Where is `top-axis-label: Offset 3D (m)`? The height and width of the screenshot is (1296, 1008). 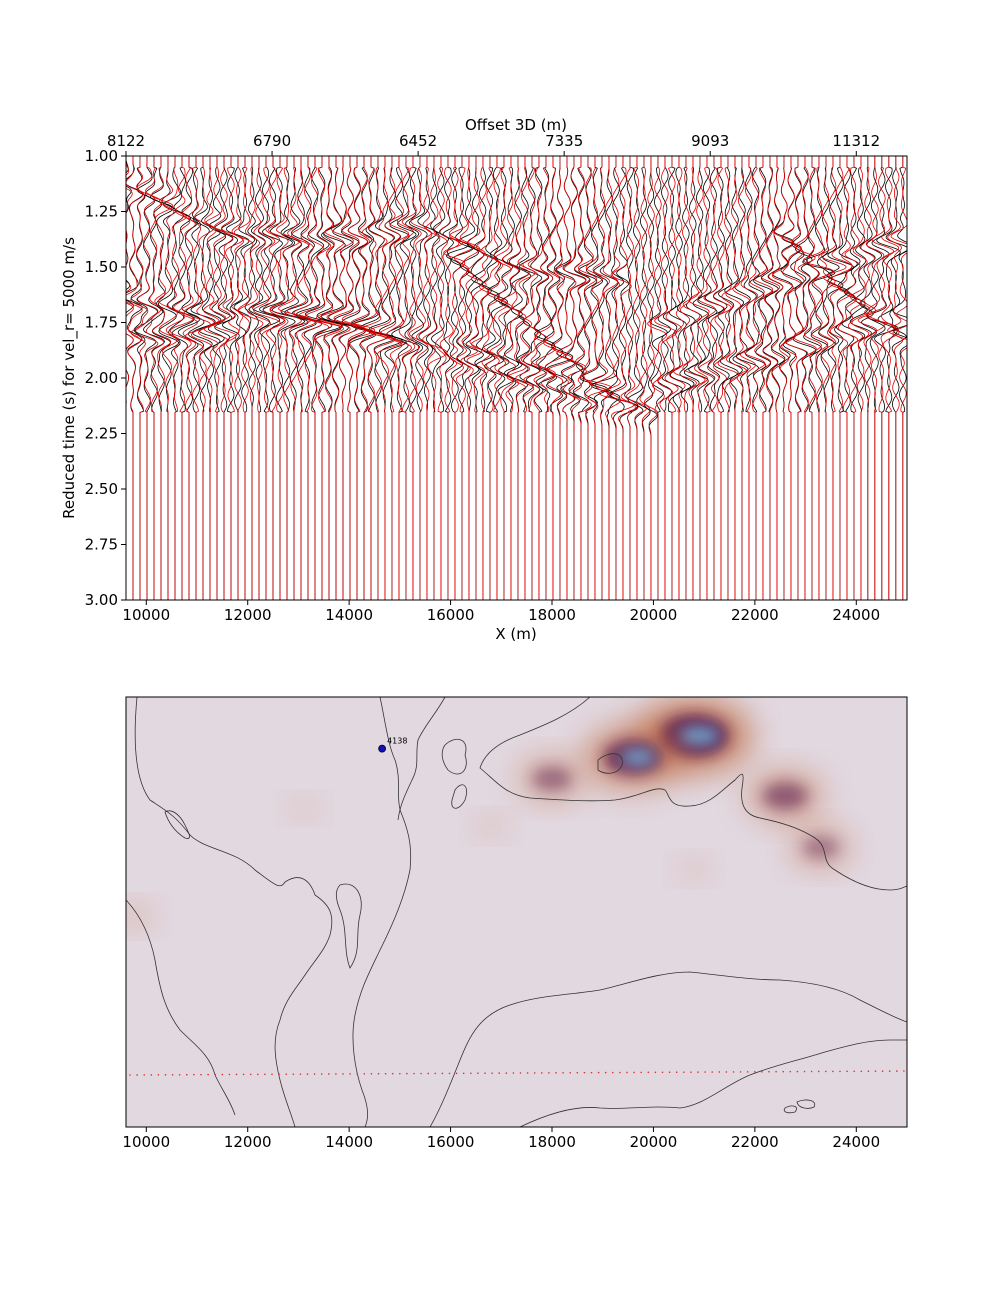 top-axis-label: Offset 3D (m) is located at coordinates (516, 125).